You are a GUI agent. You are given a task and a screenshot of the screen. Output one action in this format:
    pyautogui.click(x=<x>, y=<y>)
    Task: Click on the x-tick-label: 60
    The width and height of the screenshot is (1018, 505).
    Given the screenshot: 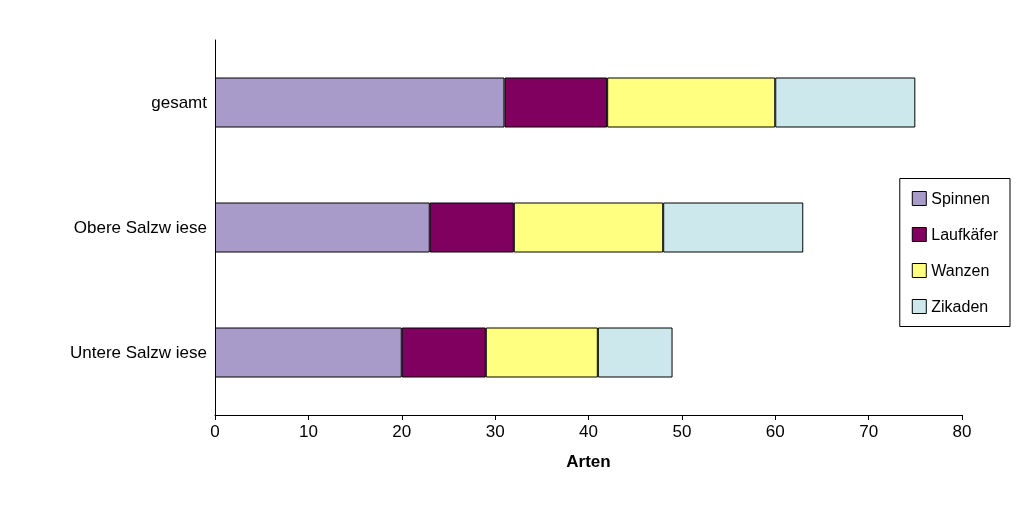 What is the action you would take?
    pyautogui.click(x=775, y=431)
    